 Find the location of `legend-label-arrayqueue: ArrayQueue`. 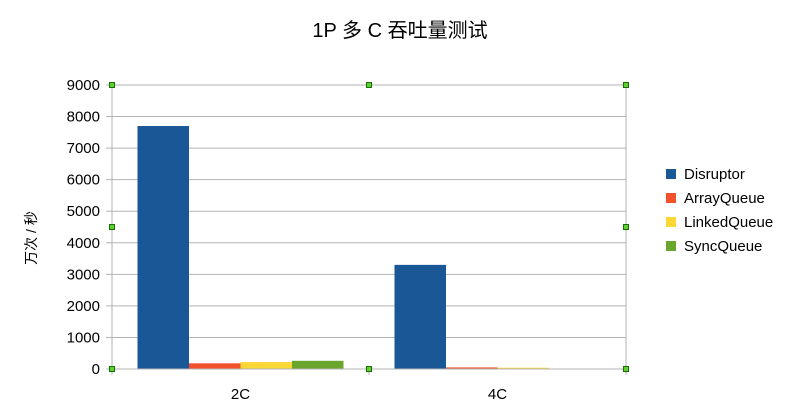

legend-label-arrayqueue: ArrayQueue is located at coordinates (724, 198).